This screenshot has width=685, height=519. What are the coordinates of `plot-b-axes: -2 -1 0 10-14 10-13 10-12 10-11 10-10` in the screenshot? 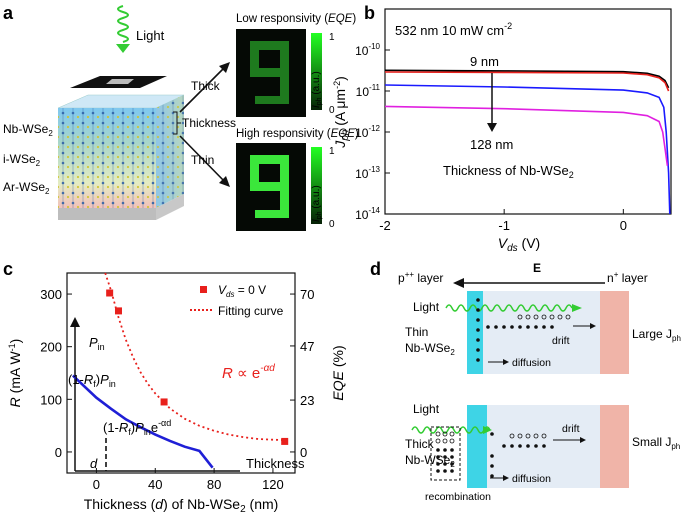 It's located at (491, 137).